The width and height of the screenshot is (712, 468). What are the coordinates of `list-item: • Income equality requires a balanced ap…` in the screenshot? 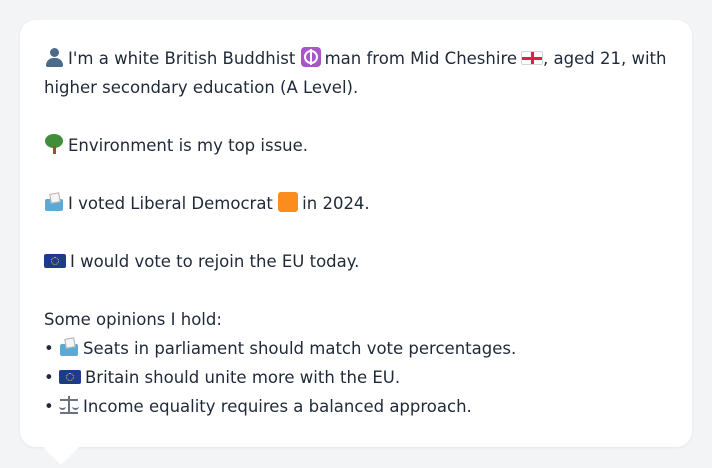 It's located at (258, 405).